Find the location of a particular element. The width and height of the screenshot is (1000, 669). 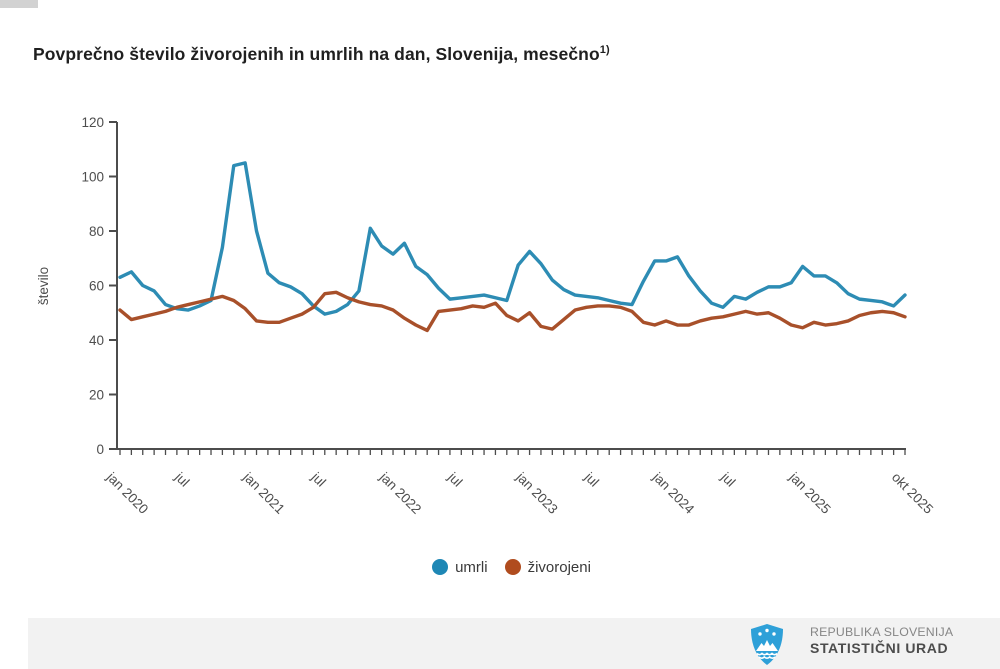

footer-statisticni-urad: STATISTIČNI URAD is located at coordinates (879, 648).